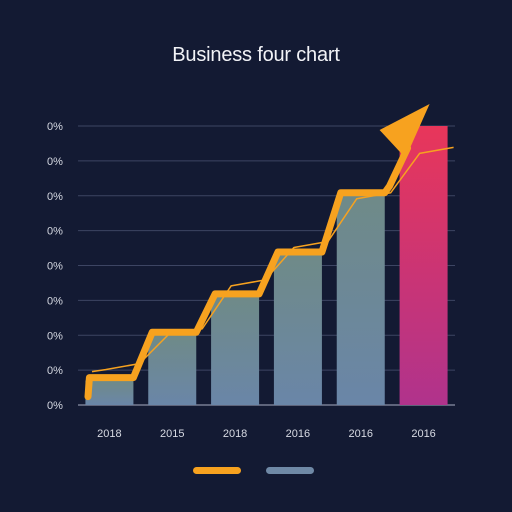 The height and width of the screenshot is (512, 512). I want to click on y-tick-labels: 0% 0% 0% 0% 0% 0% 0% 0% 0%, so click(55, 266).